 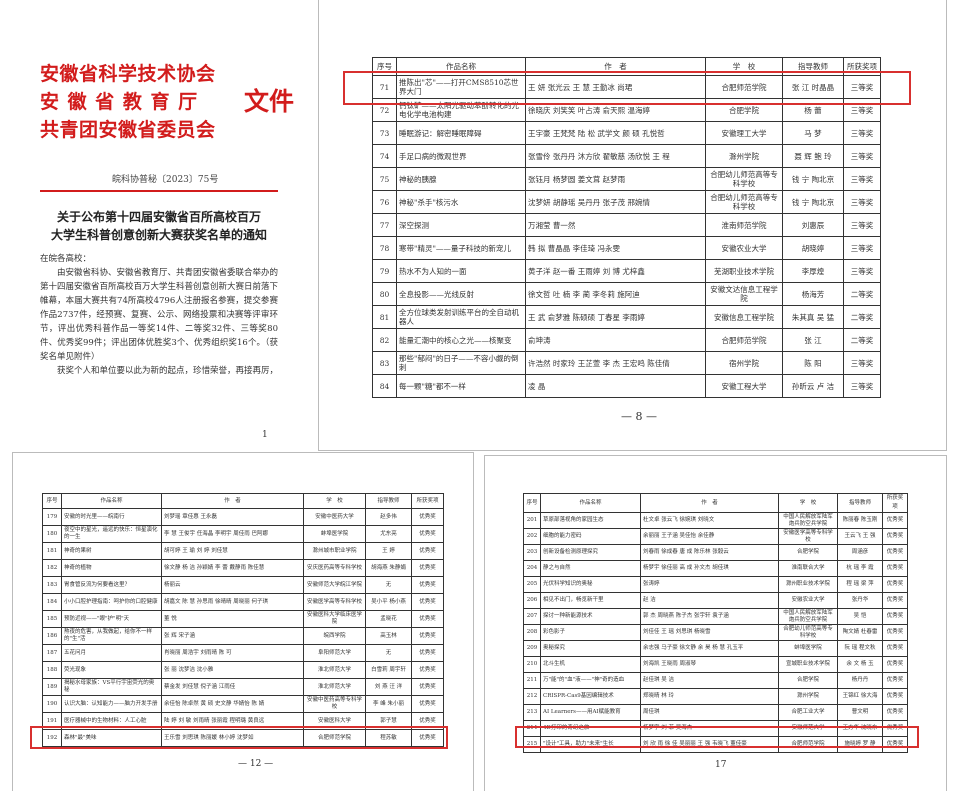 I want to click on cell-advisor: 聂 辉 鲍 玲, so click(x=813, y=156).